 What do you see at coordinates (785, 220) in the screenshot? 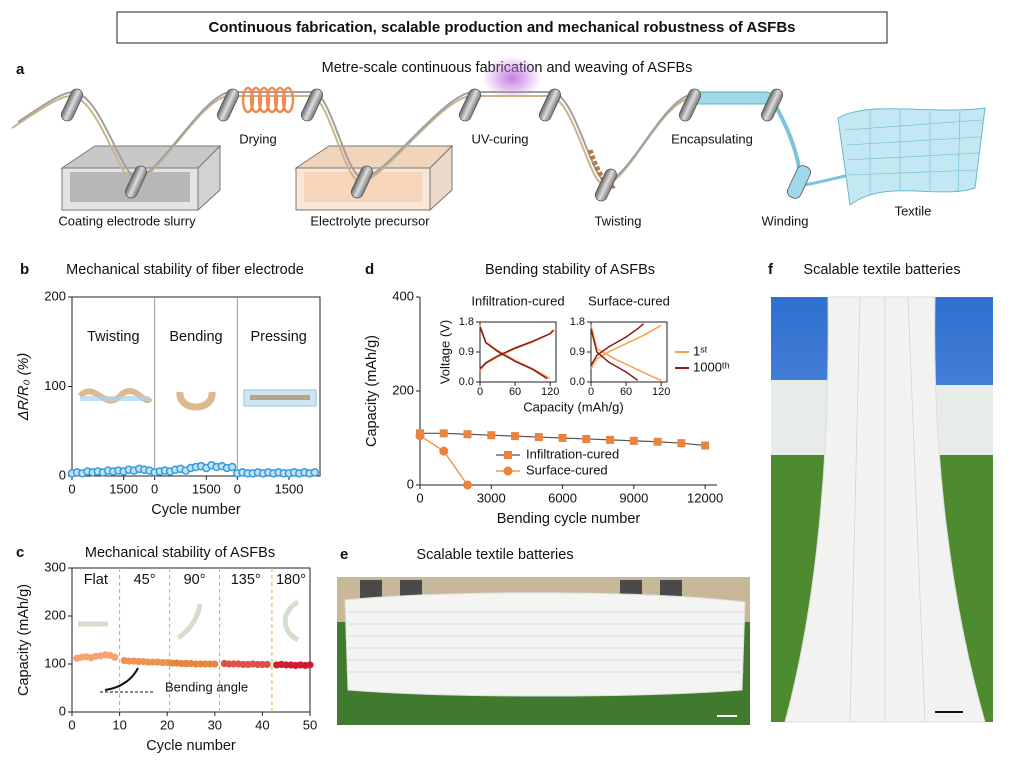
I see `step-label: Winding` at bounding box center [785, 220].